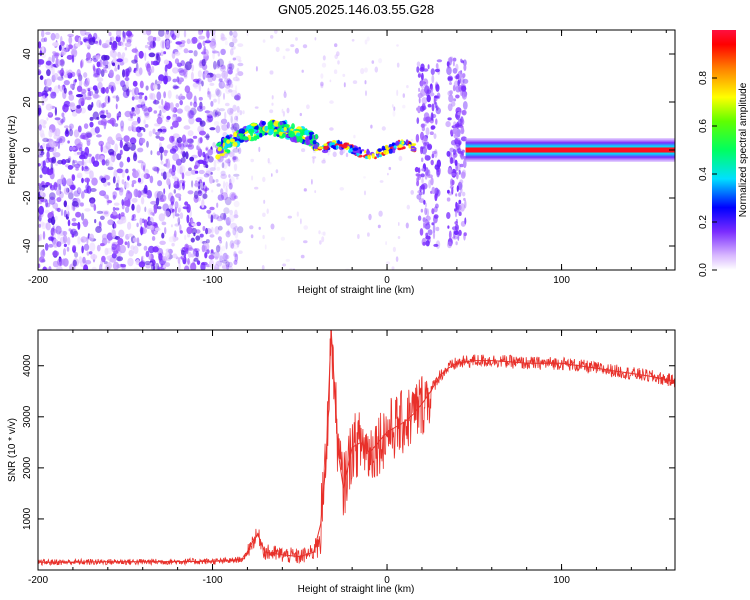  What do you see at coordinates (27, 467) in the screenshot?
I see `snr-ytick-label: 2000` at bounding box center [27, 467].